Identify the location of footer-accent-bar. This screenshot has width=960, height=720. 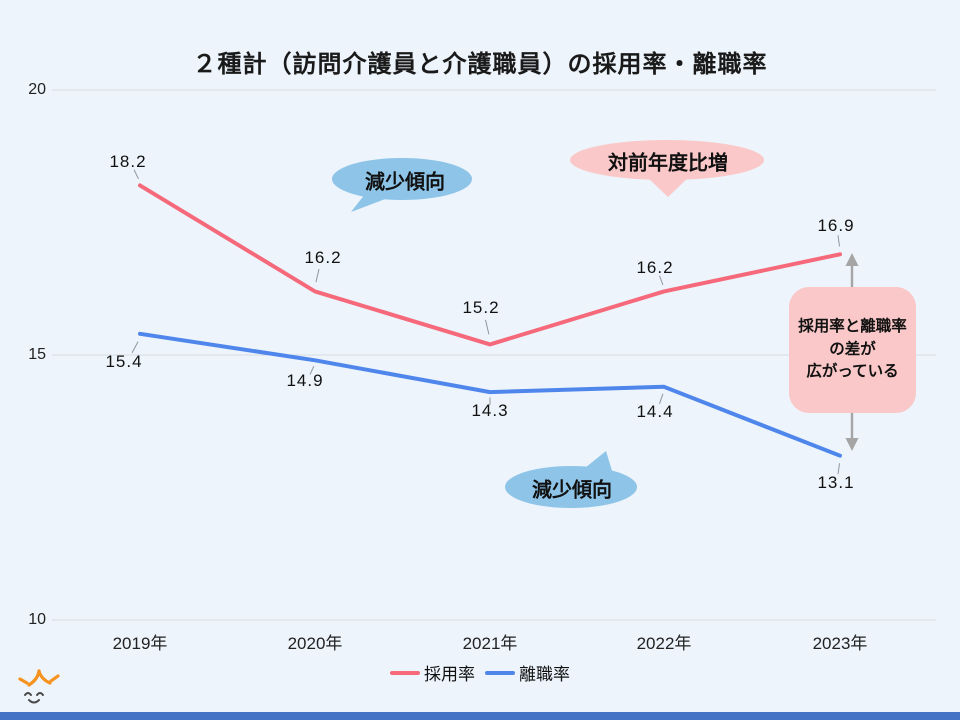
(480, 716).